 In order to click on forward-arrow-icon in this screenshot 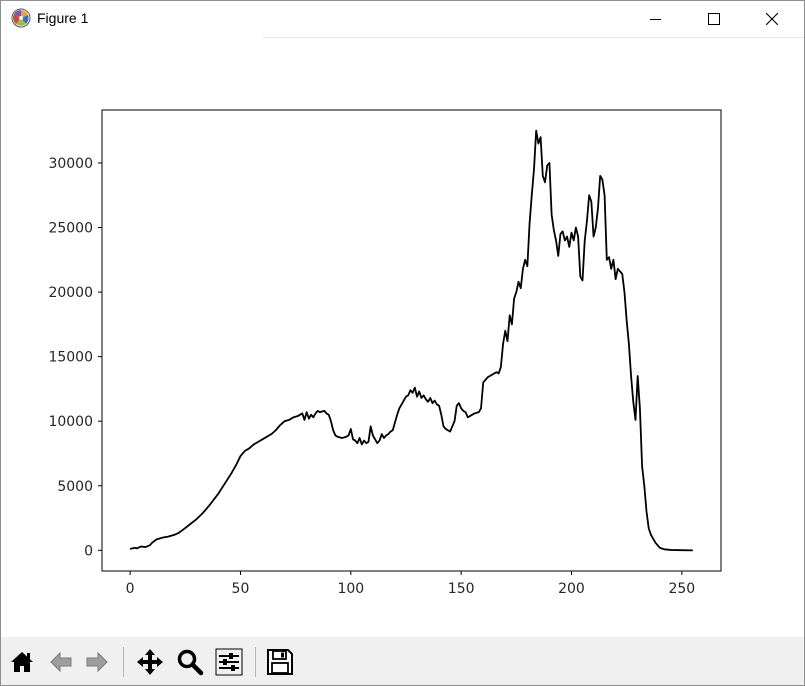, I will do `click(97, 662)`.